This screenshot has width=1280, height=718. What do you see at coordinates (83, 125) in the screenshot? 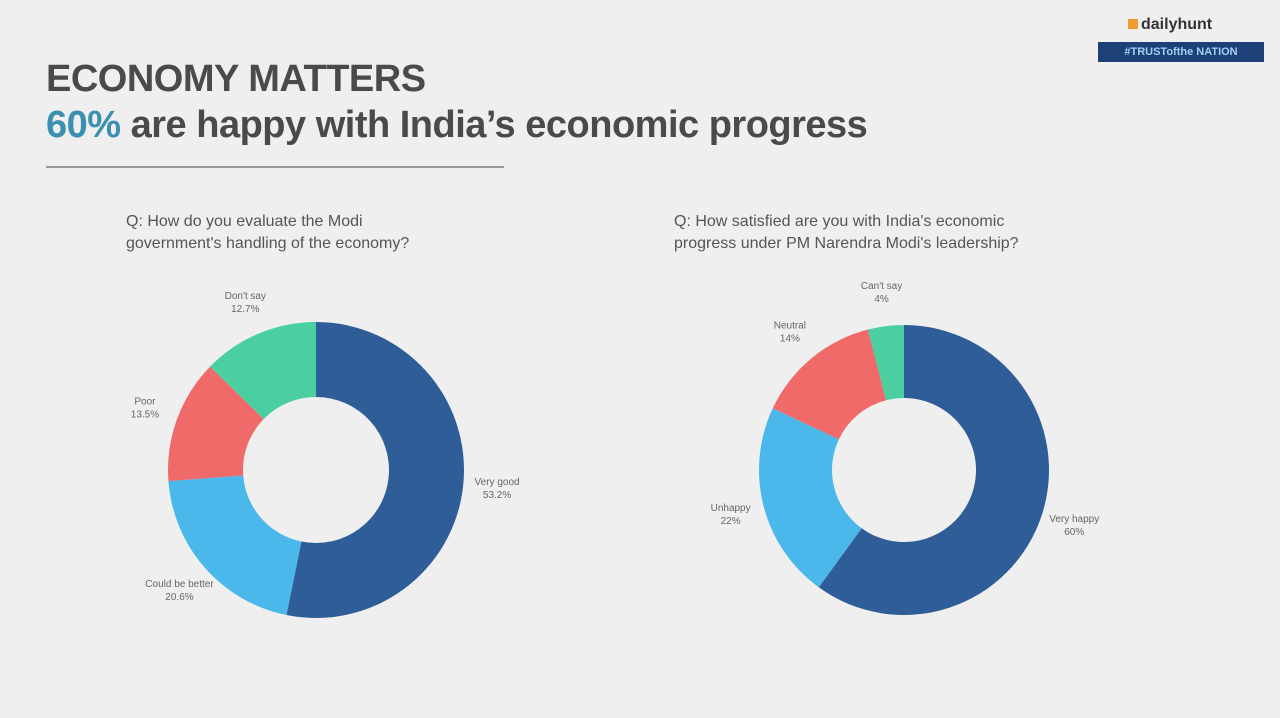
I see `headline-highlight: 60%` at bounding box center [83, 125].